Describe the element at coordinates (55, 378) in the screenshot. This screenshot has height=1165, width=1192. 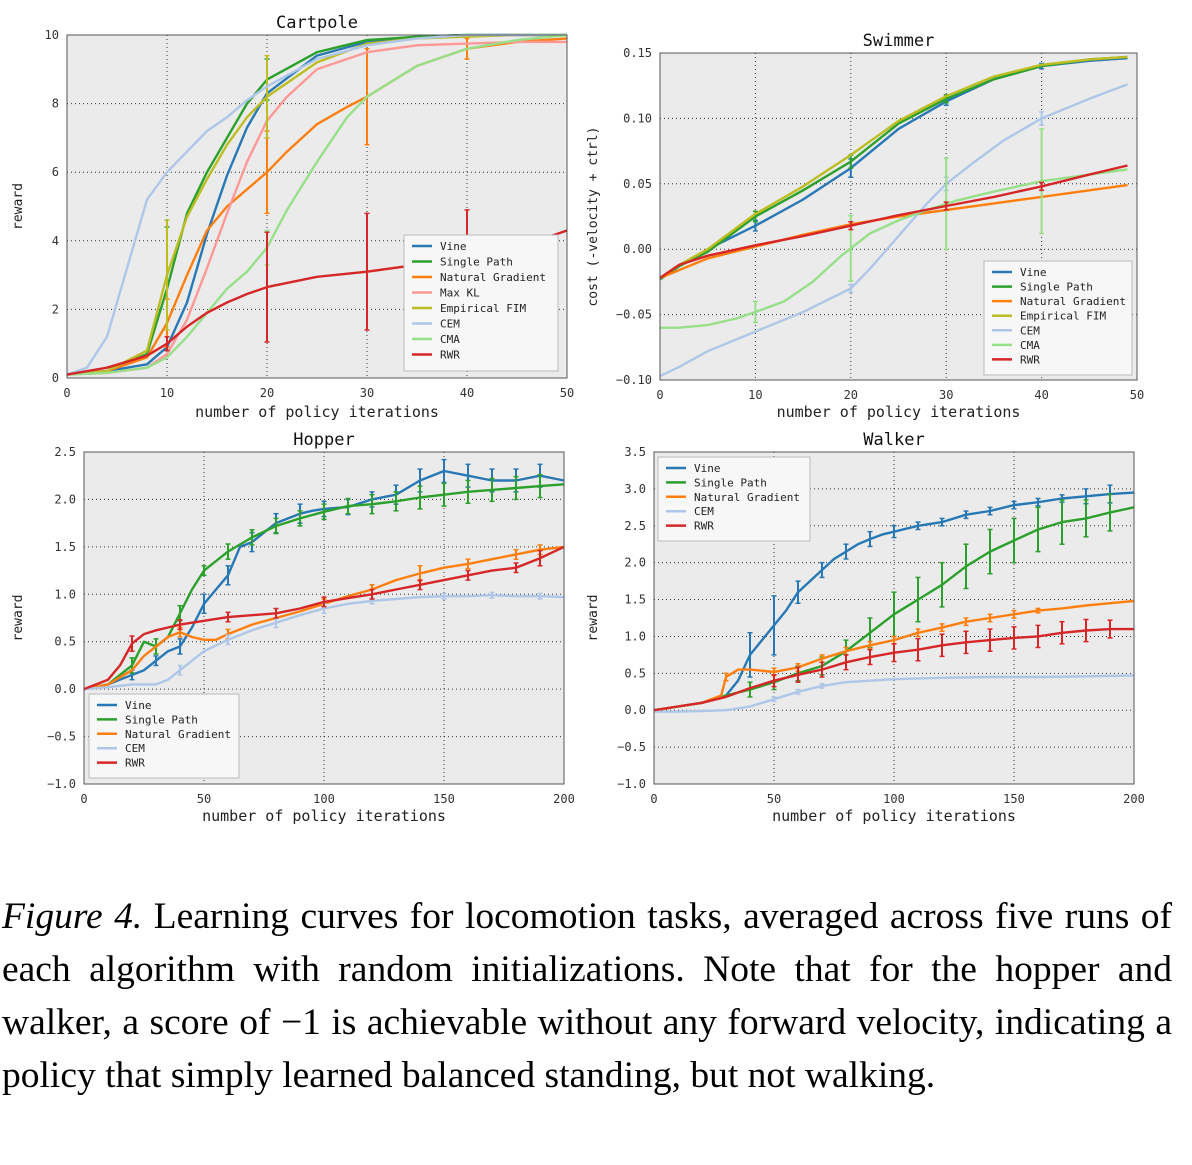
I see `y-tick-label: 0` at that location.